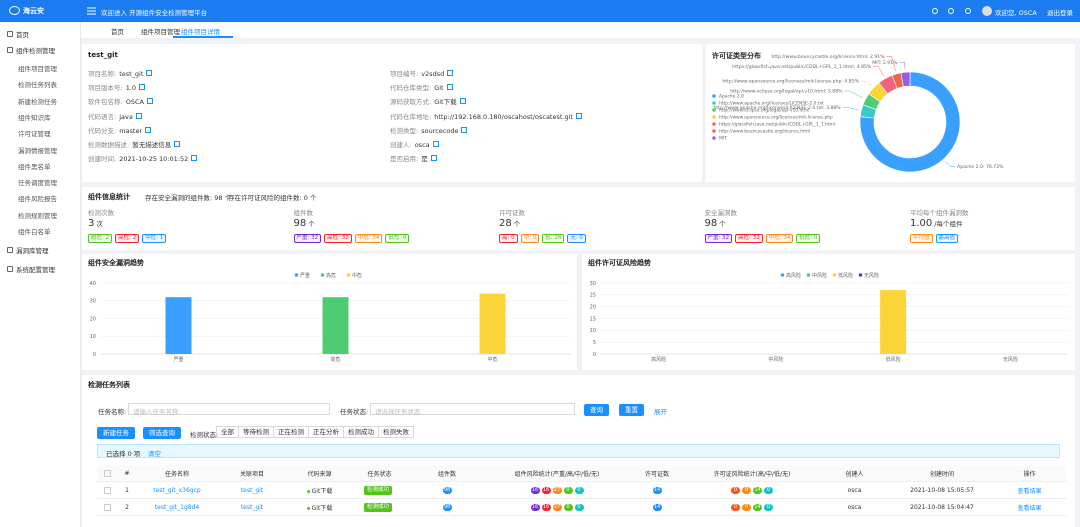  Describe the element at coordinates (229, 409) in the screenshot. I see `filter-input: 请输入任务名称` at that location.